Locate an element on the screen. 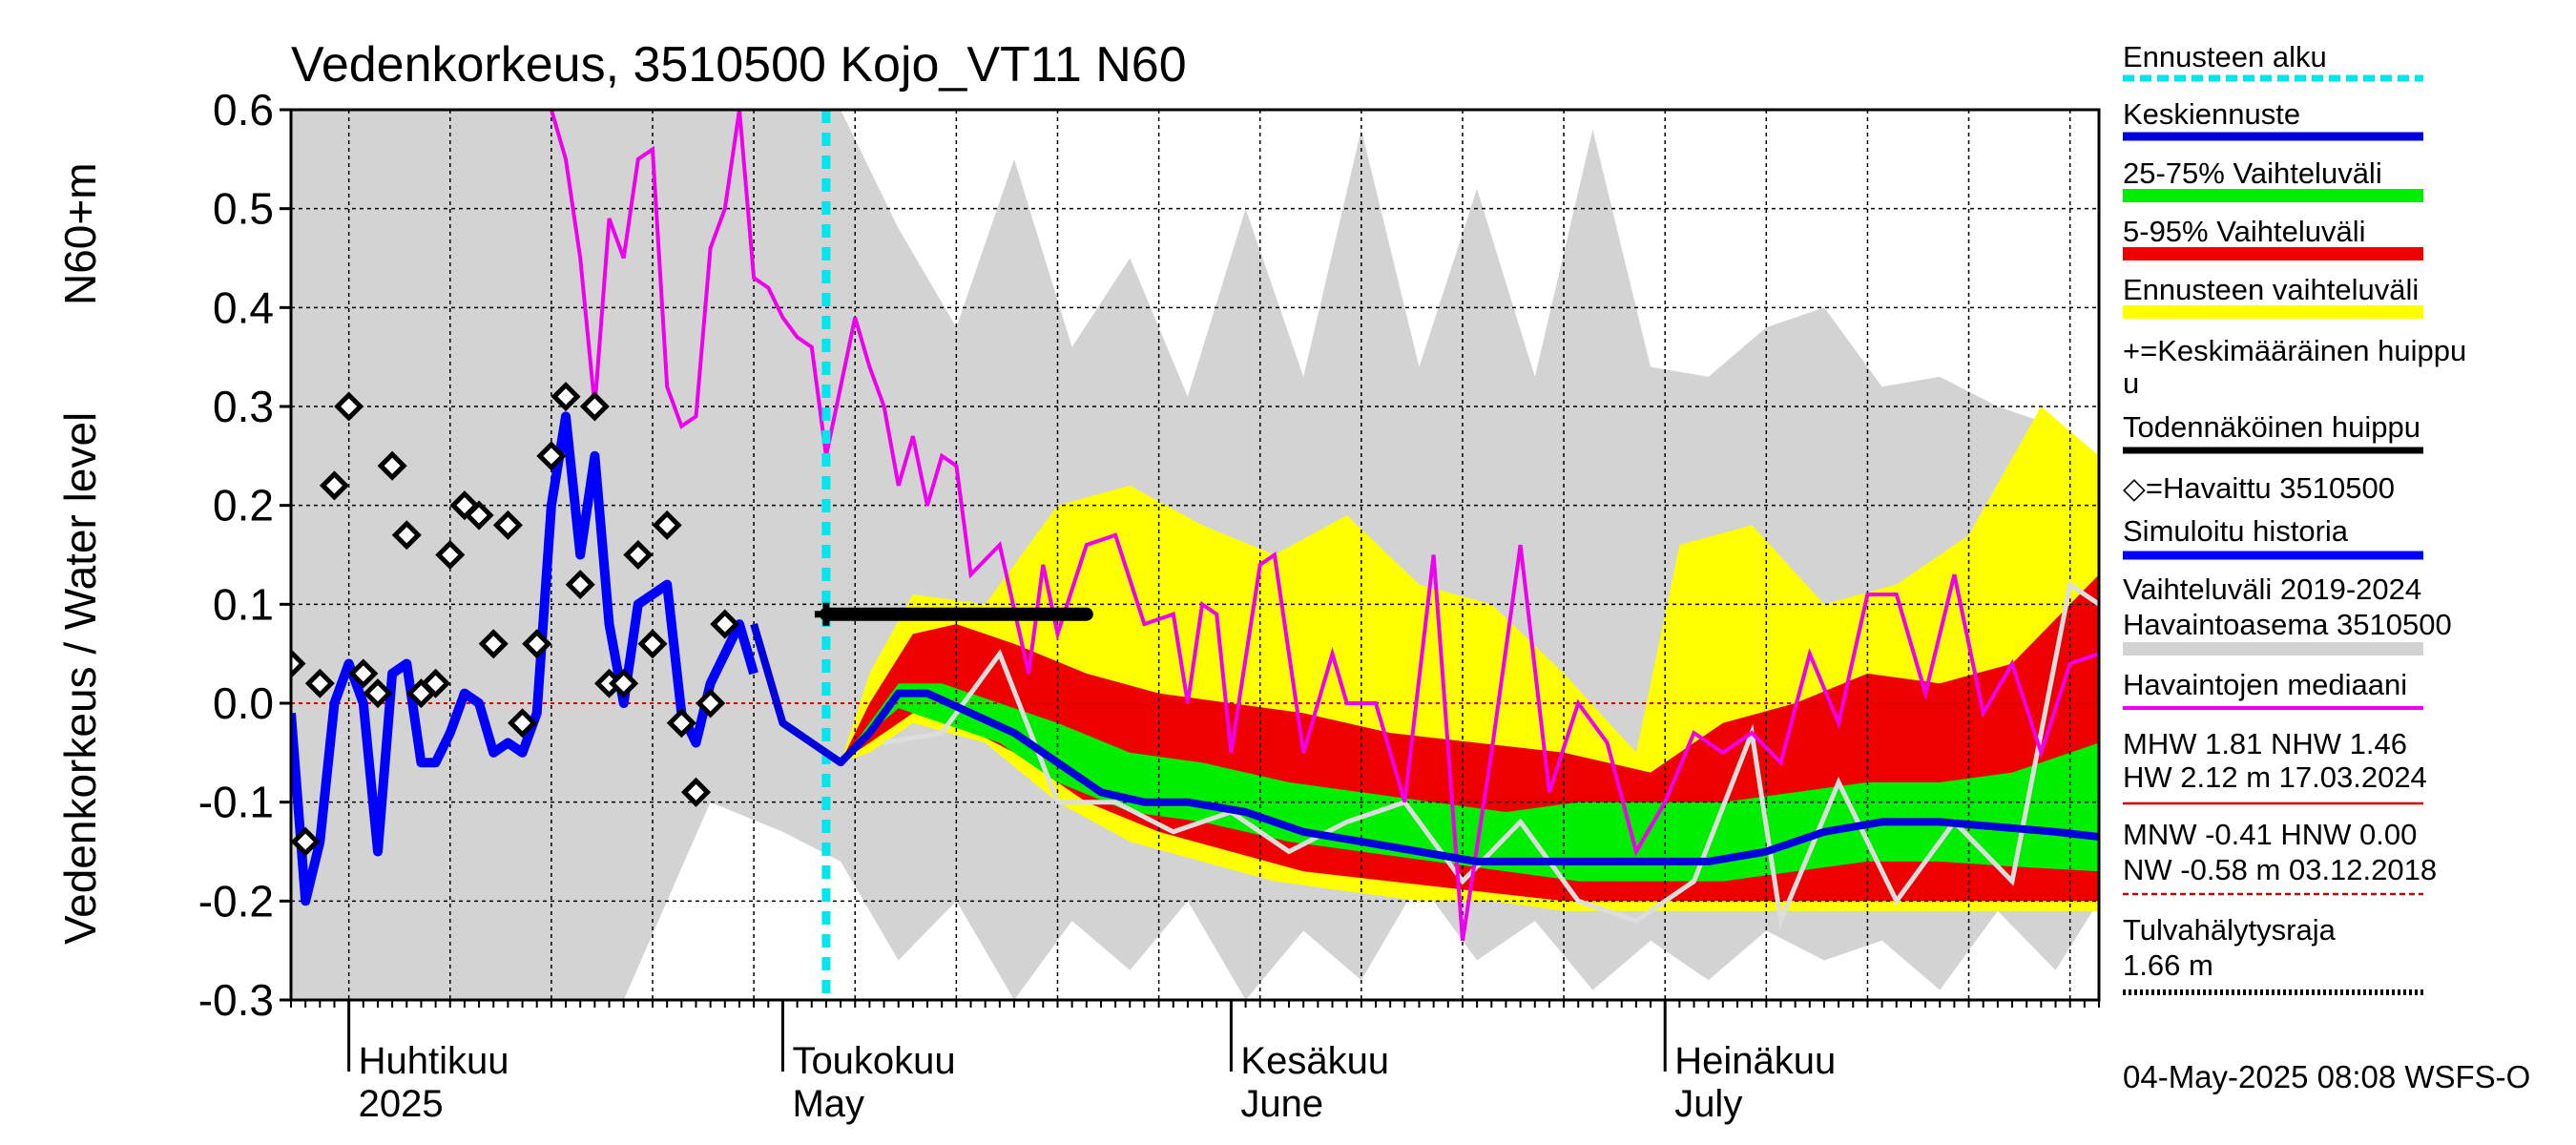 This screenshot has width=2576, height=1145. legend-entry-wrap: u is located at coordinates (2131, 383).